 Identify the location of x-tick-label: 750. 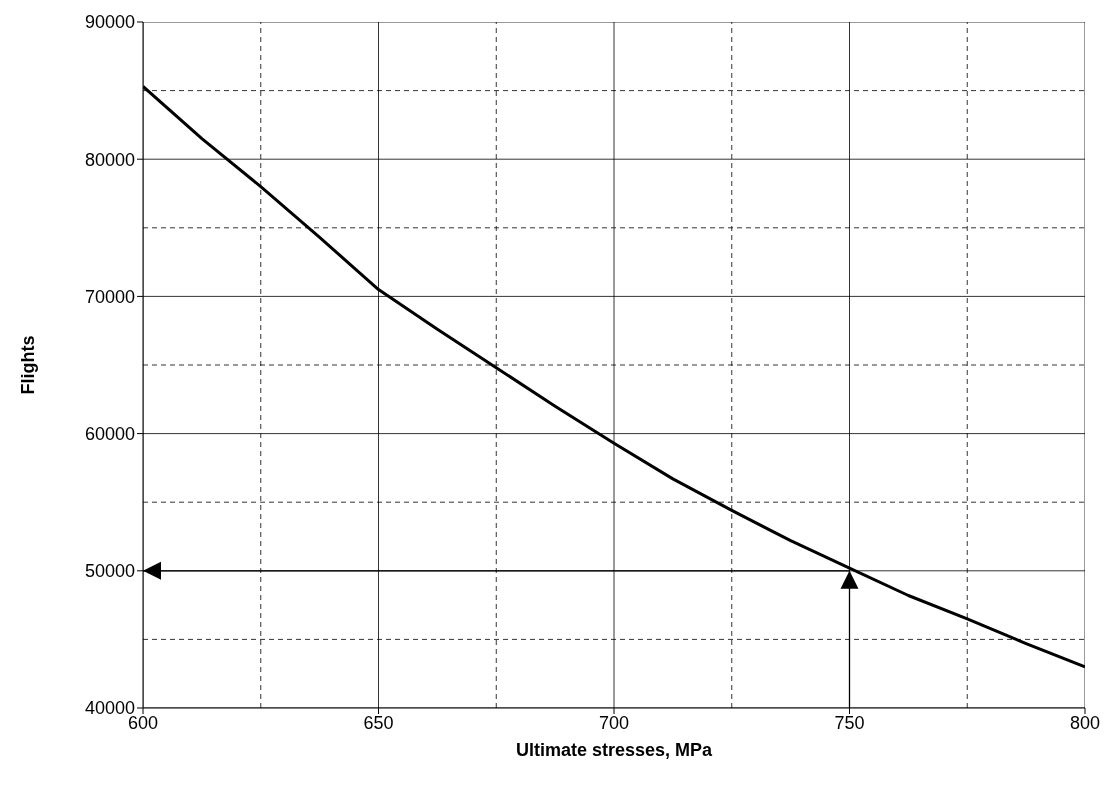
(849, 722).